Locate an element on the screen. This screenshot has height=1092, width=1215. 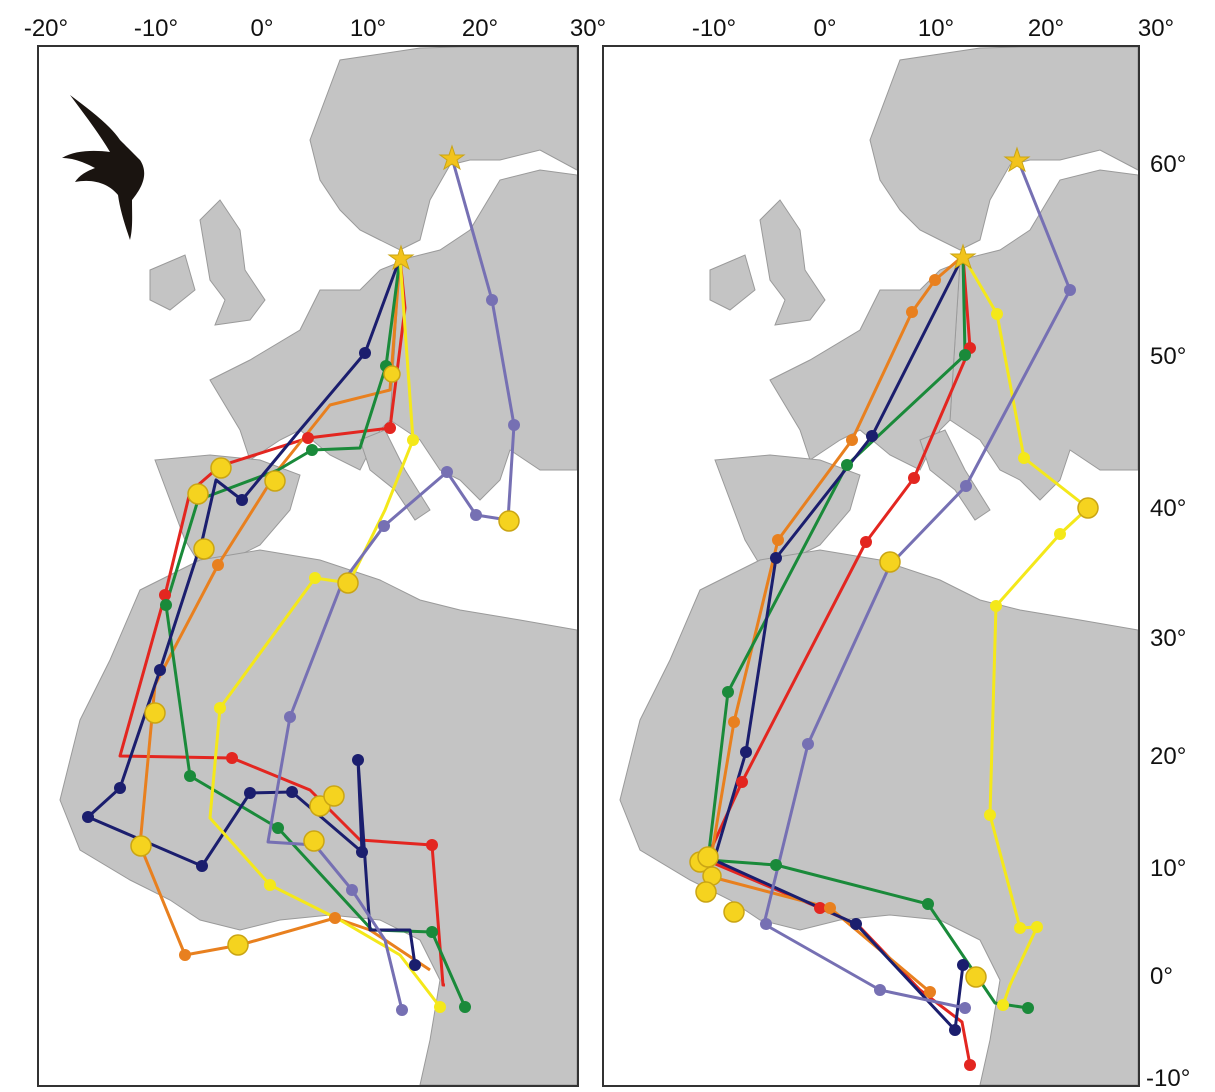
iberia-land is located at coordinates (787, 510).